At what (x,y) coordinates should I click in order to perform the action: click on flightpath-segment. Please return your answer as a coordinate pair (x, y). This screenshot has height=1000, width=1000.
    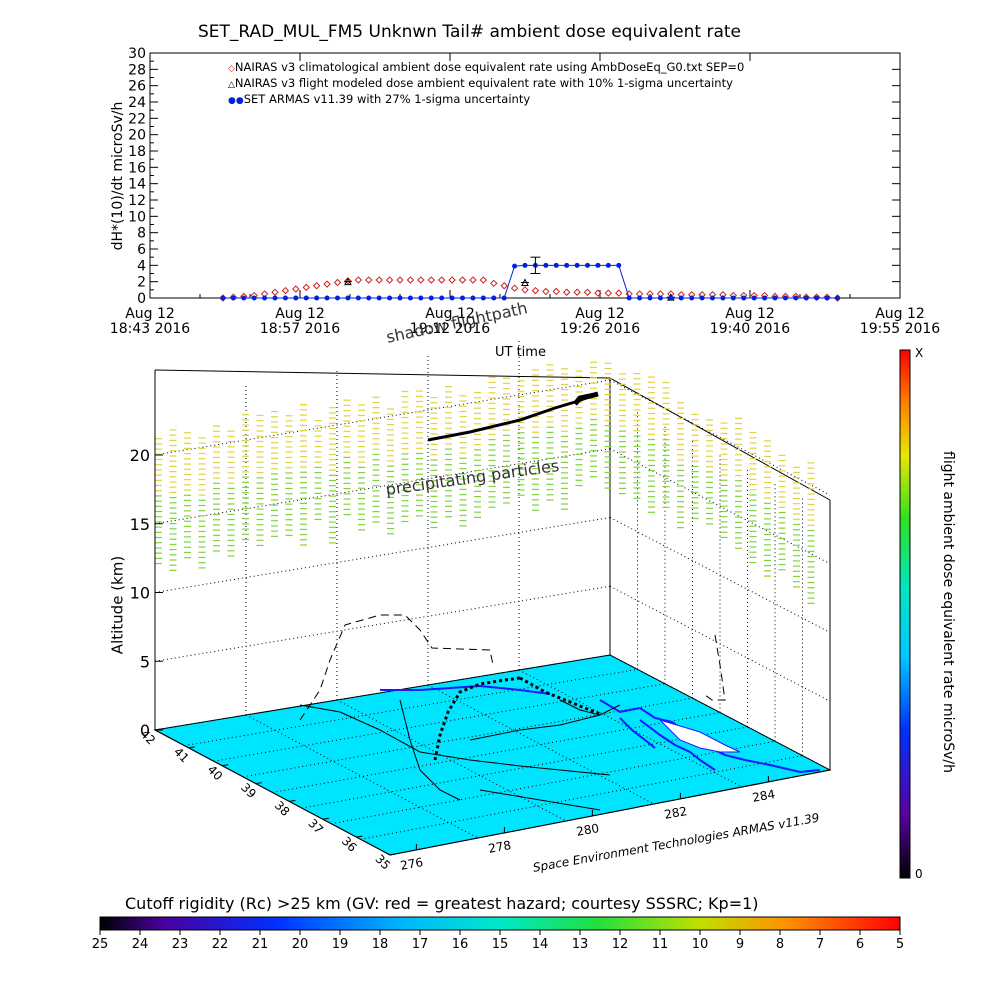
    Looking at the image, I should click on (586, 398).